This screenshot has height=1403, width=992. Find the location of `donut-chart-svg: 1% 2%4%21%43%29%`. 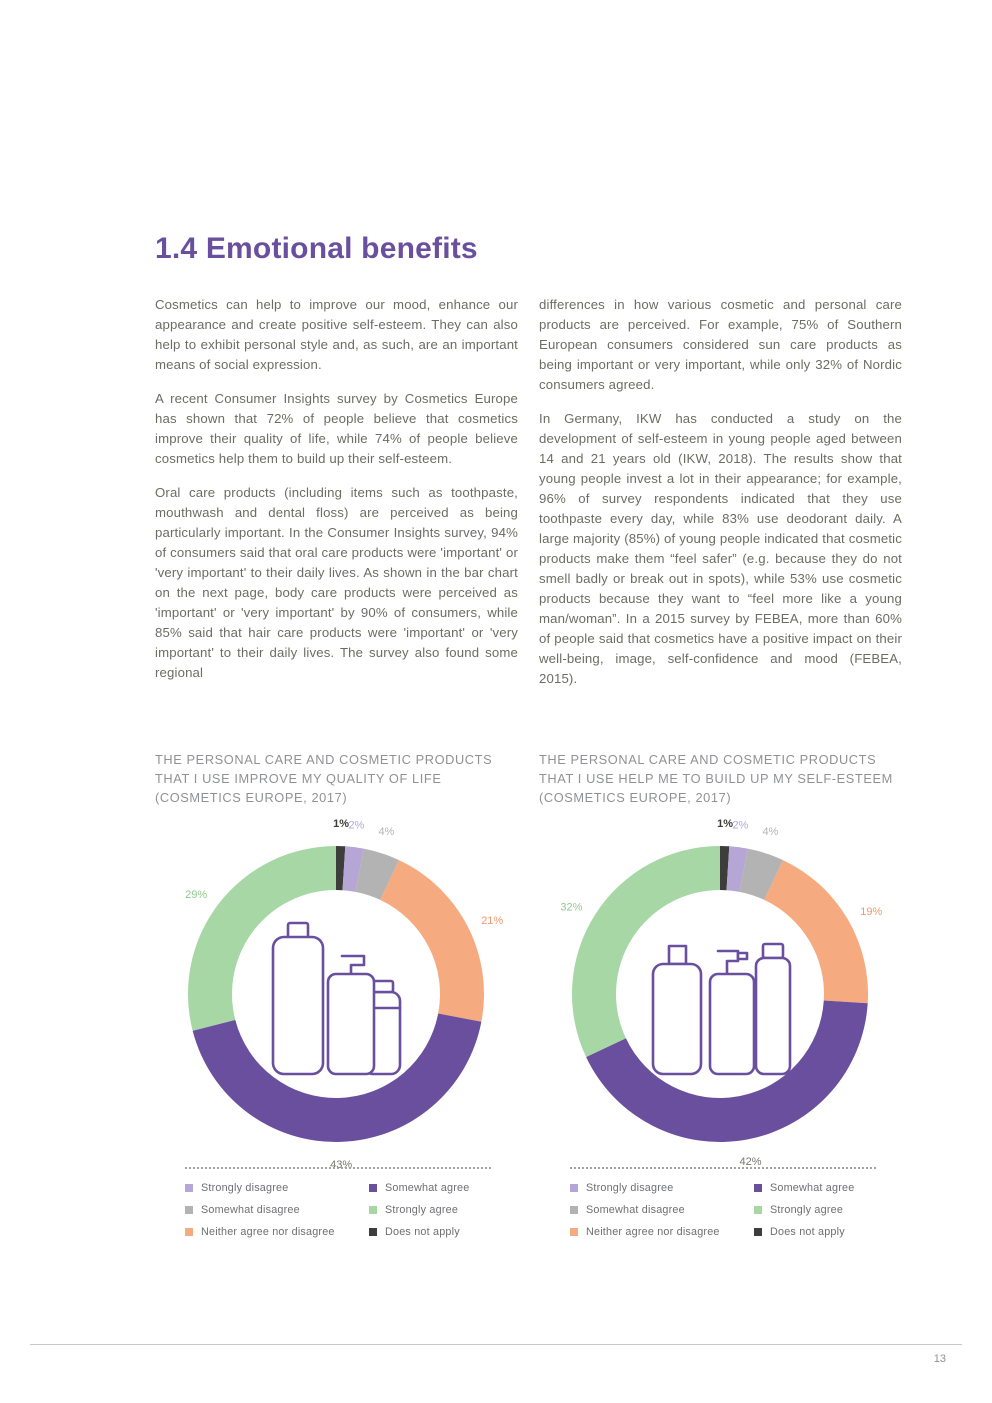

donut-chart-svg: 1% 2%4%21%43%29% is located at coordinates (344, 994).